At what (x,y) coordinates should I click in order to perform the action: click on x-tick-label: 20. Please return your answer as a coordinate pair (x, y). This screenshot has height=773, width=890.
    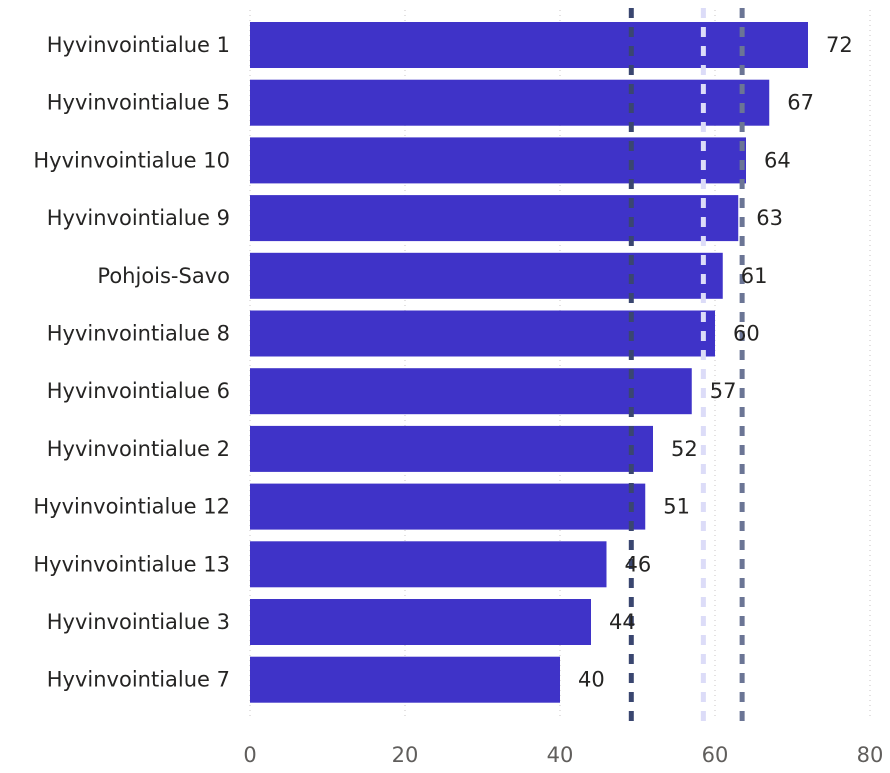
    Looking at the image, I should click on (405, 755).